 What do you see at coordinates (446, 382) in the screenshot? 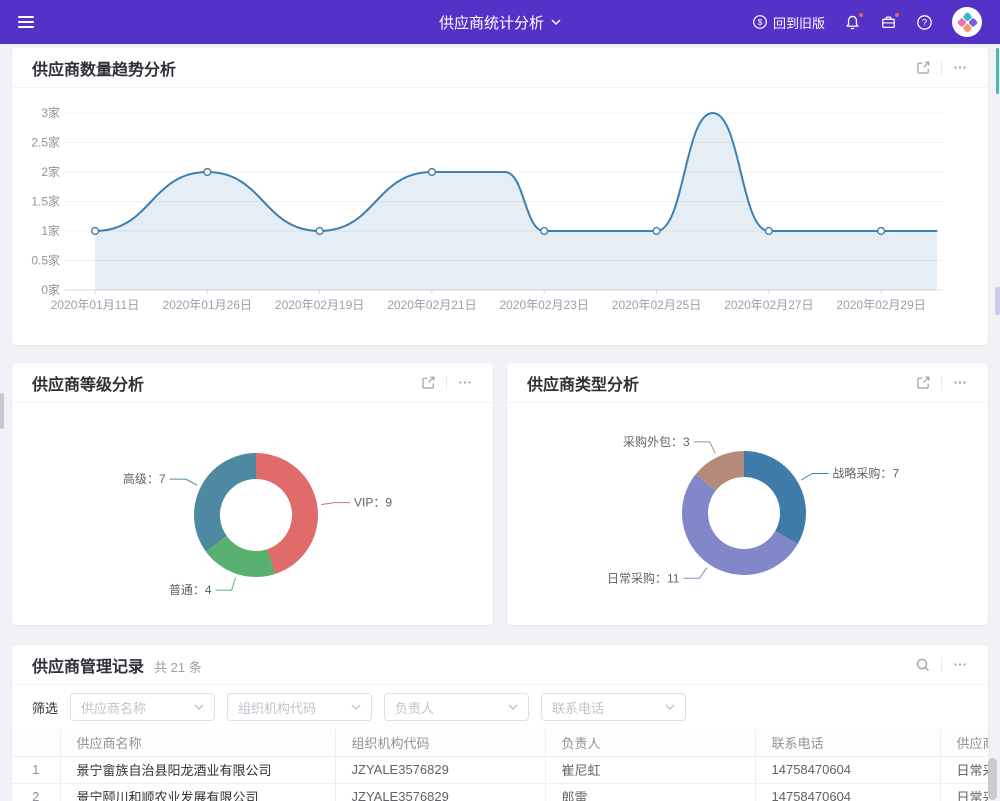
I see `actions-divider` at bounding box center [446, 382].